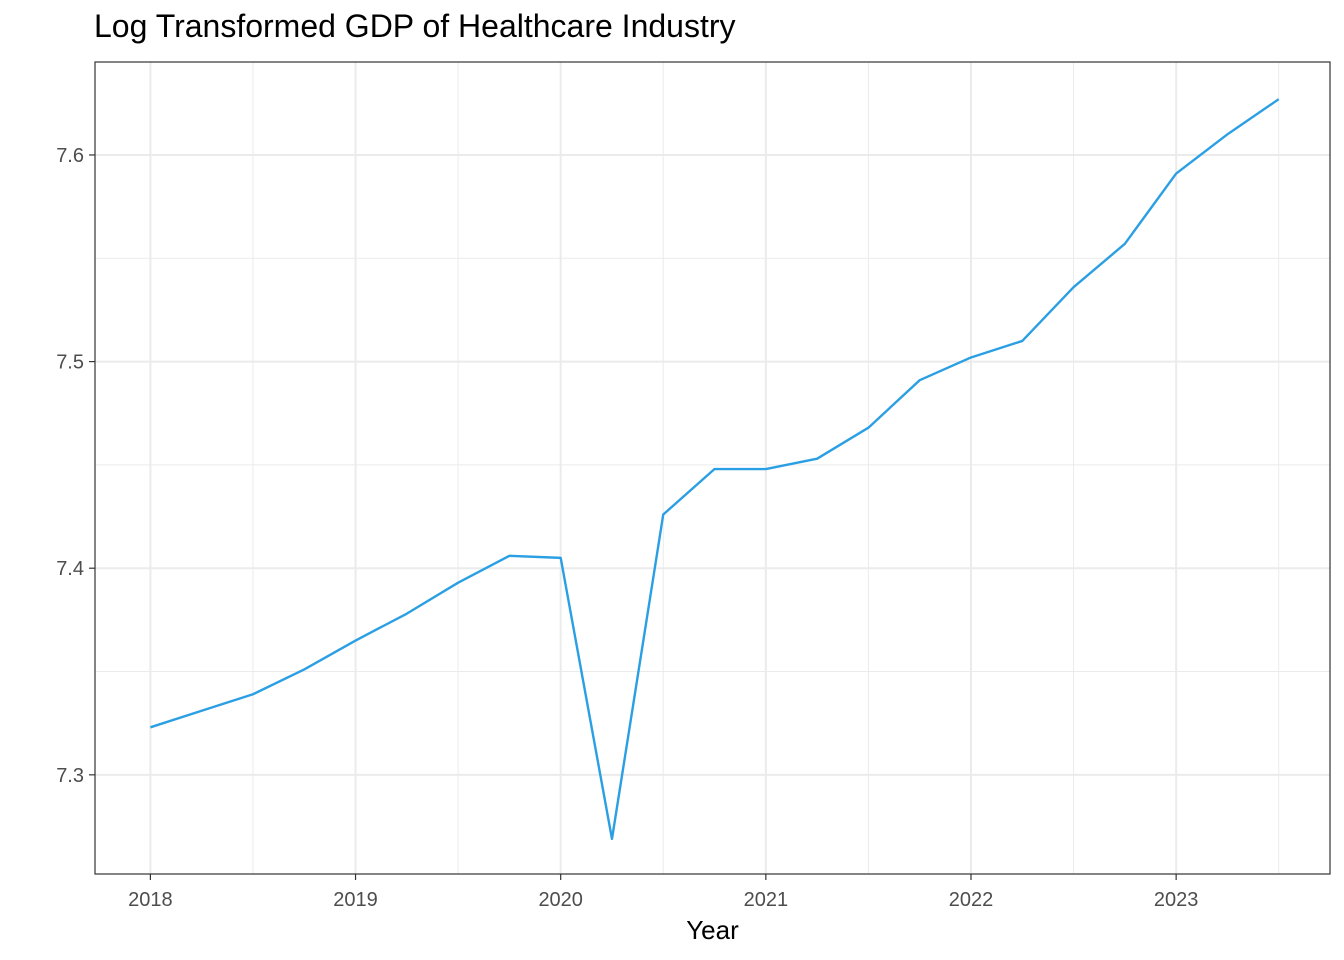 Image resolution: width=1344 pixels, height=960 pixels. I want to click on x-tick-label: 2019, so click(355, 900).